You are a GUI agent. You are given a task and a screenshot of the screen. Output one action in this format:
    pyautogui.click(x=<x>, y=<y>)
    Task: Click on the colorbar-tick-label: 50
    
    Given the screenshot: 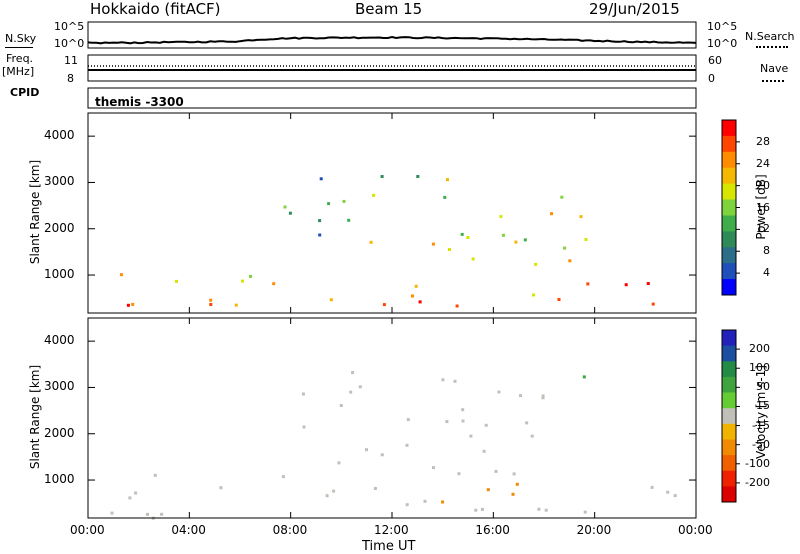 What is the action you would take?
    pyautogui.click(x=763, y=387)
    